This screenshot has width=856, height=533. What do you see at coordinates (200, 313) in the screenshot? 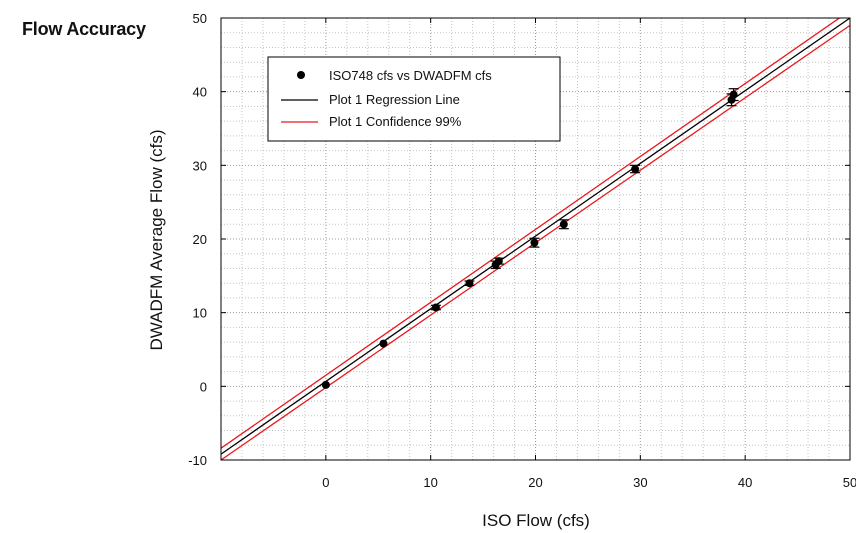
I see `y-tick-label: 10` at bounding box center [200, 313].